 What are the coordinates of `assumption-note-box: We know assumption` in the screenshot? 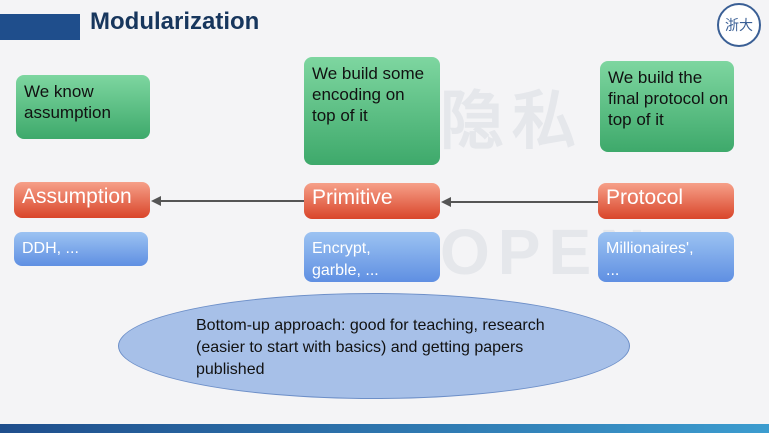 It's located at (83, 107).